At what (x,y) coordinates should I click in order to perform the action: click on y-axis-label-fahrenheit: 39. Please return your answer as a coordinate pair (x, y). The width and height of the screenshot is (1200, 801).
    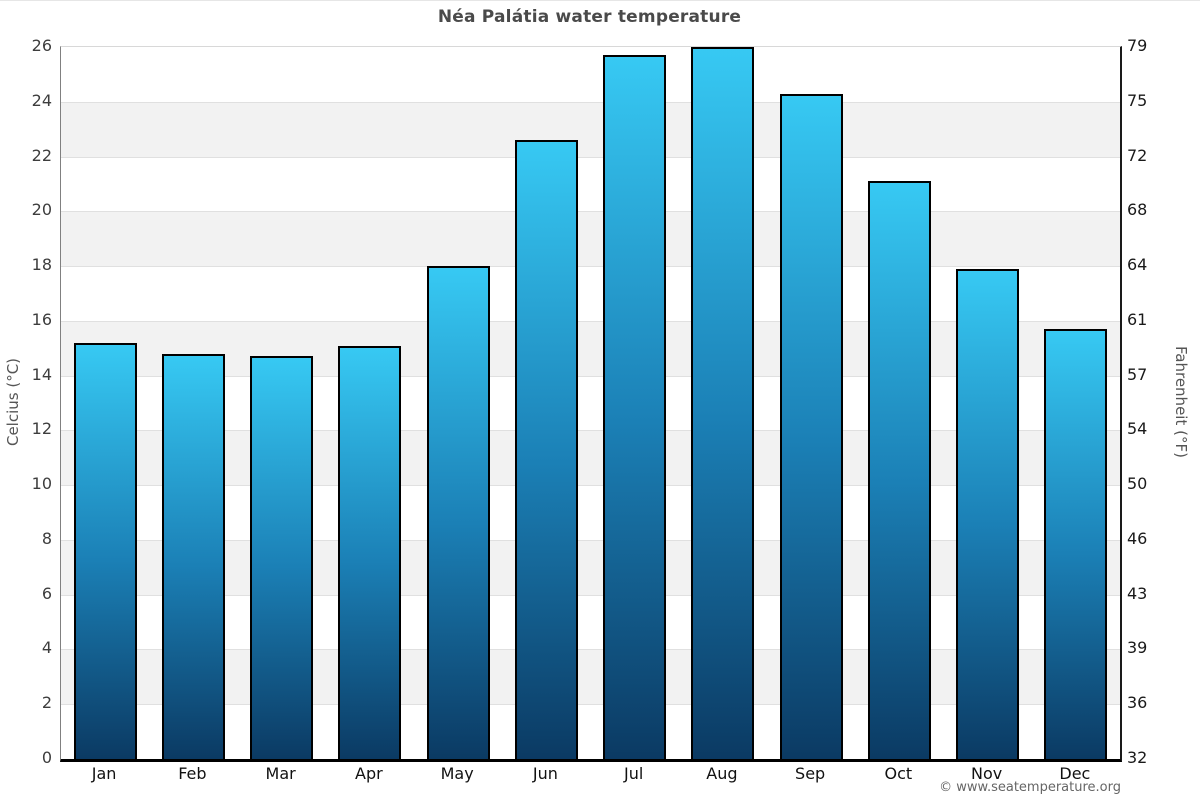
    Looking at the image, I should click on (1137, 648).